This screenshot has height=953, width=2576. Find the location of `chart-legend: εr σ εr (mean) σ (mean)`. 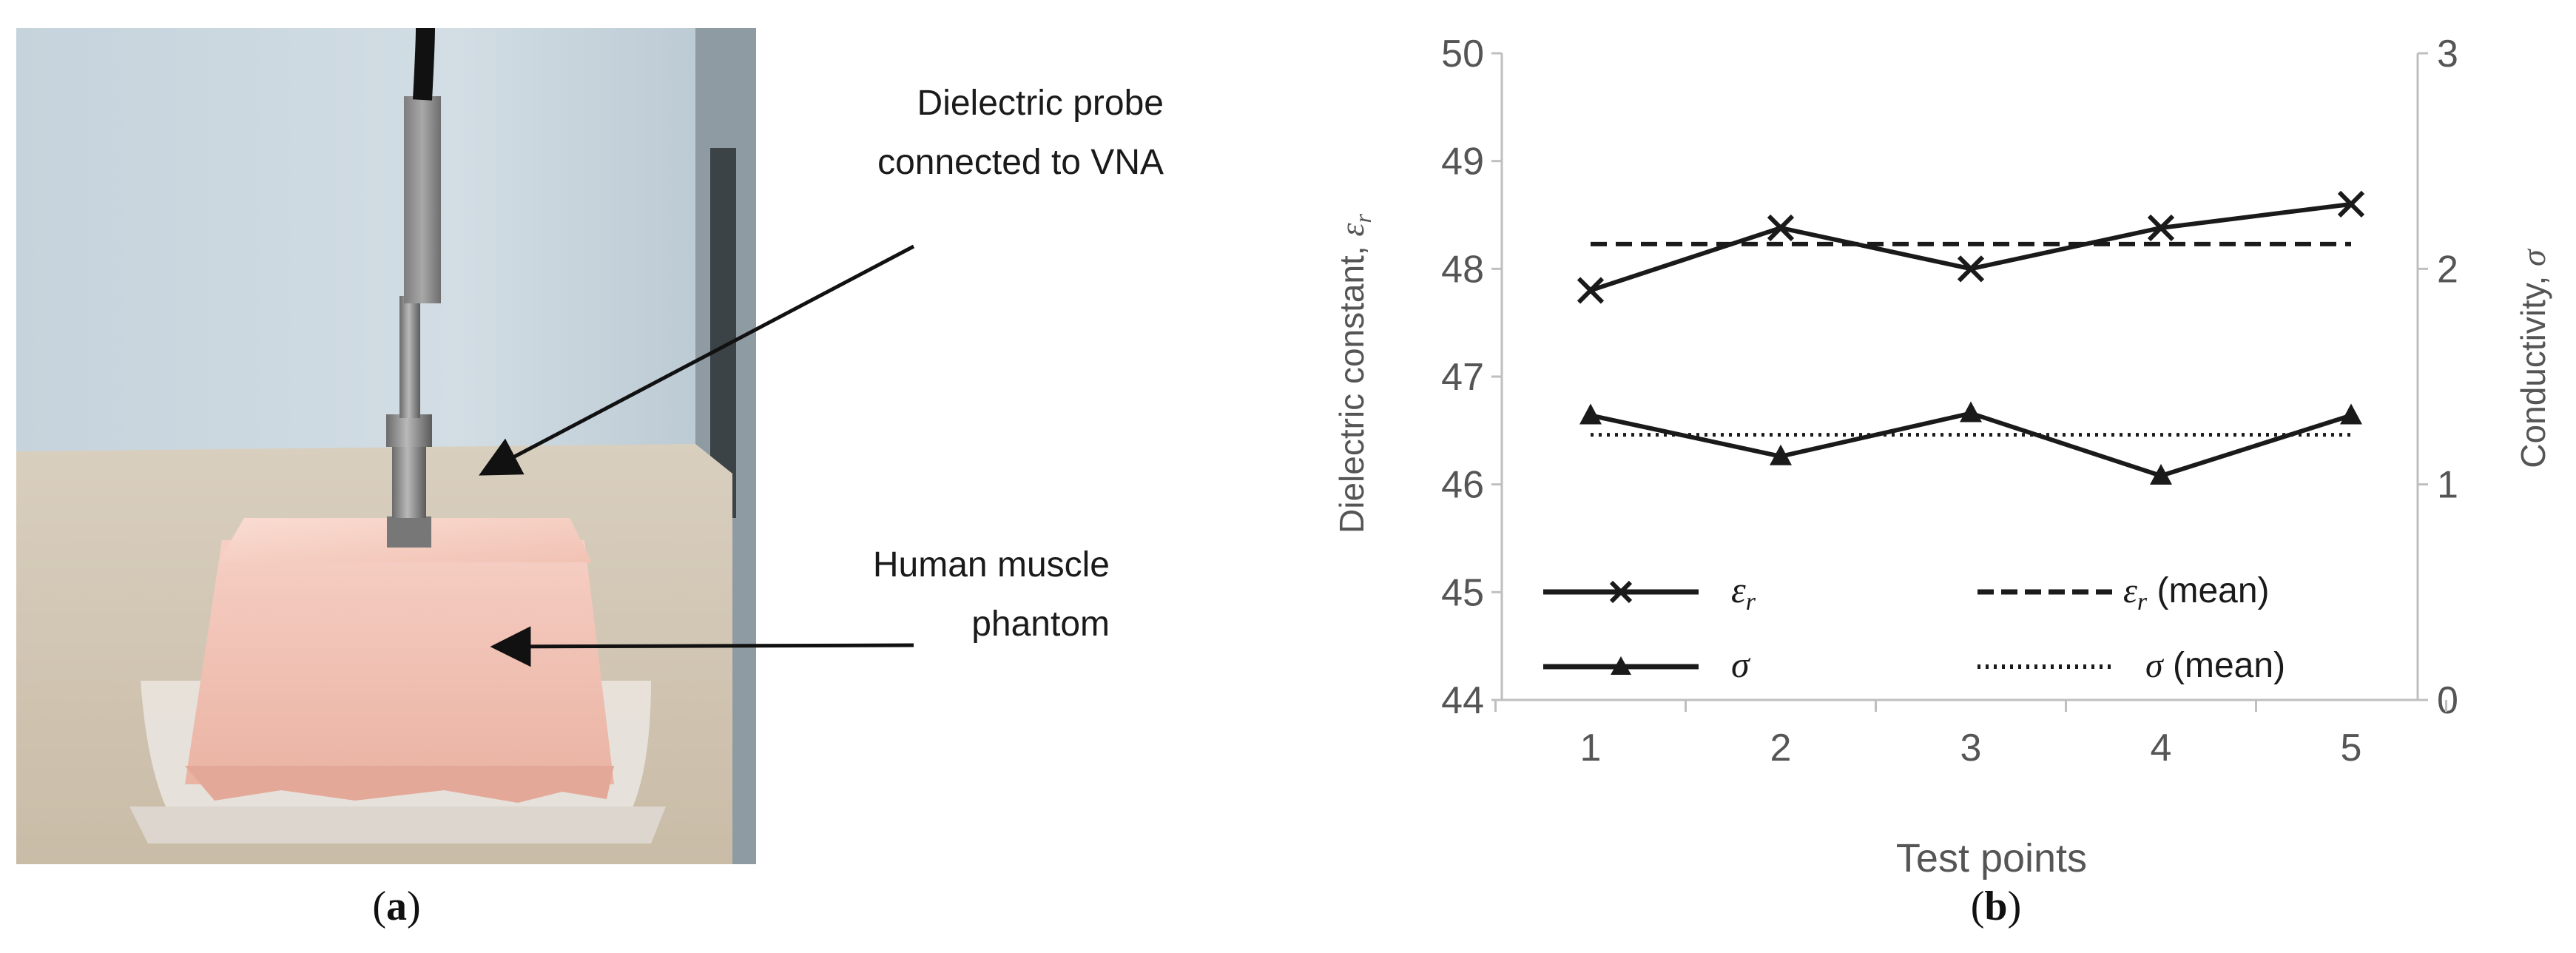

chart-legend: εr σ εr (mean) σ (mean) is located at coordinates (1914, 627).